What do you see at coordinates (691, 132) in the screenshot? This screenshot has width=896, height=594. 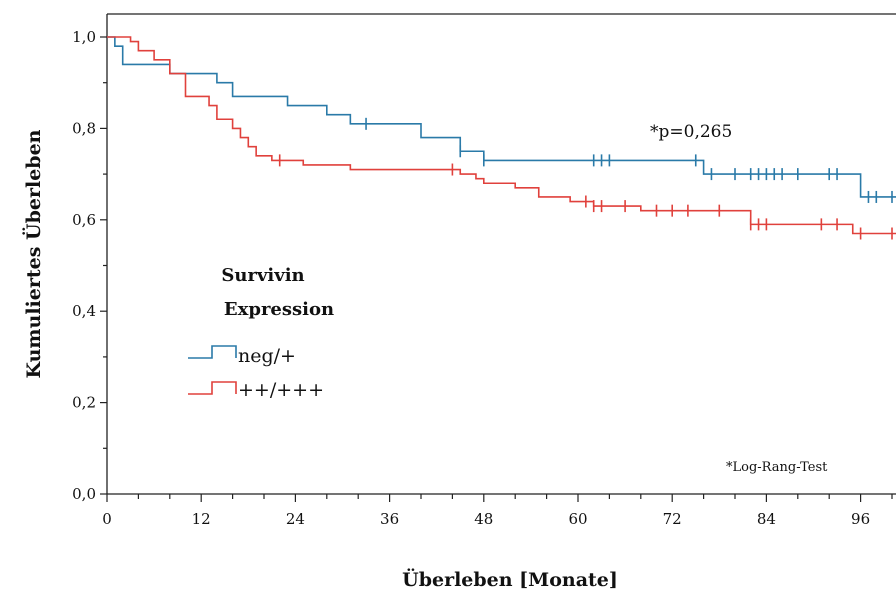 I see `p-value-annotation: *p=0,265` at bounding box center [691, 132].